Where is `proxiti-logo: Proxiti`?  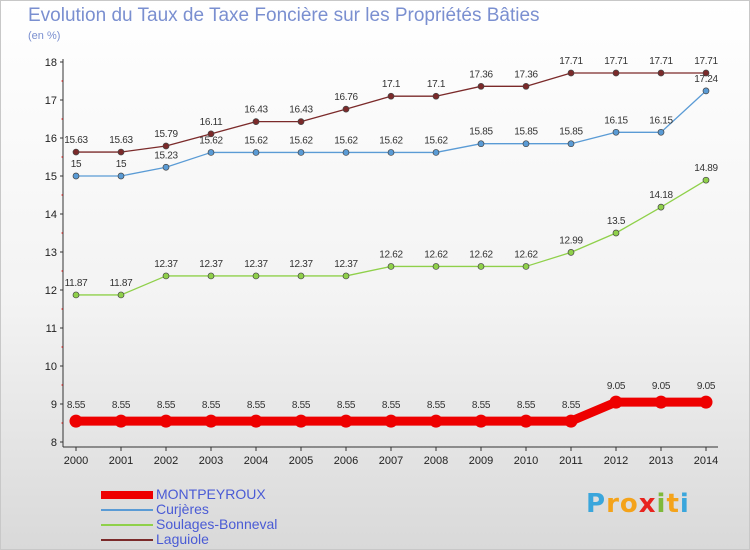 proxiti-logo: Proxiti is located at coordinates (638, 504).